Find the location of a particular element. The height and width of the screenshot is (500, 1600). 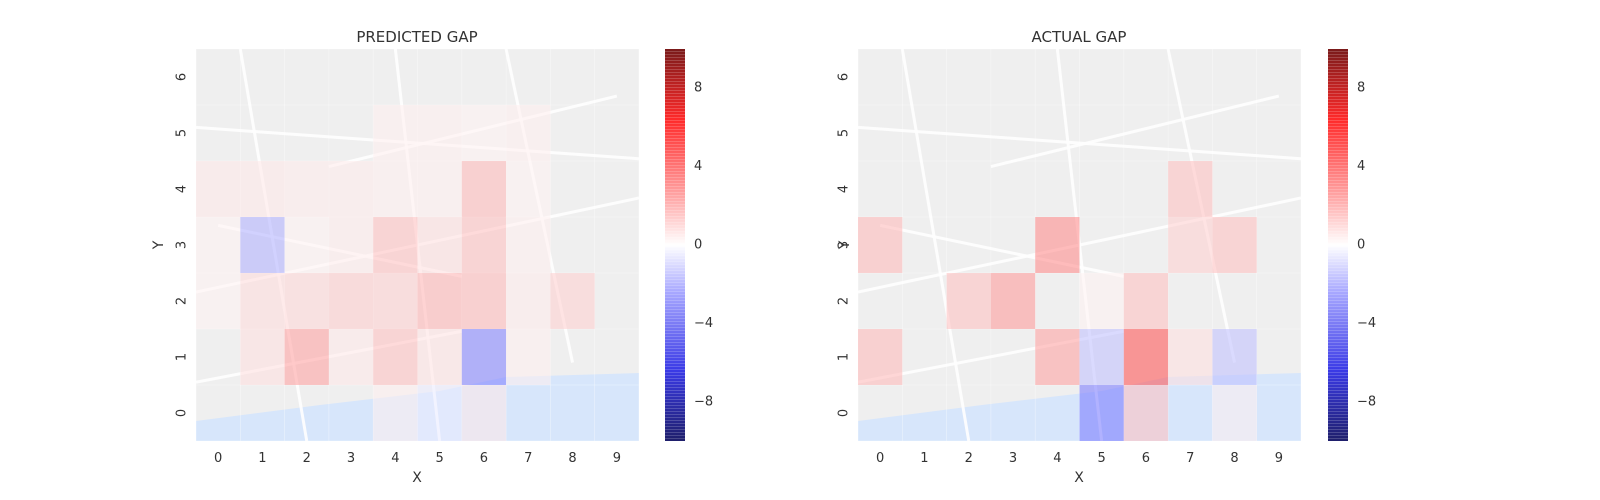

y-tick-label: 6 is located at coordinates (844, 77).